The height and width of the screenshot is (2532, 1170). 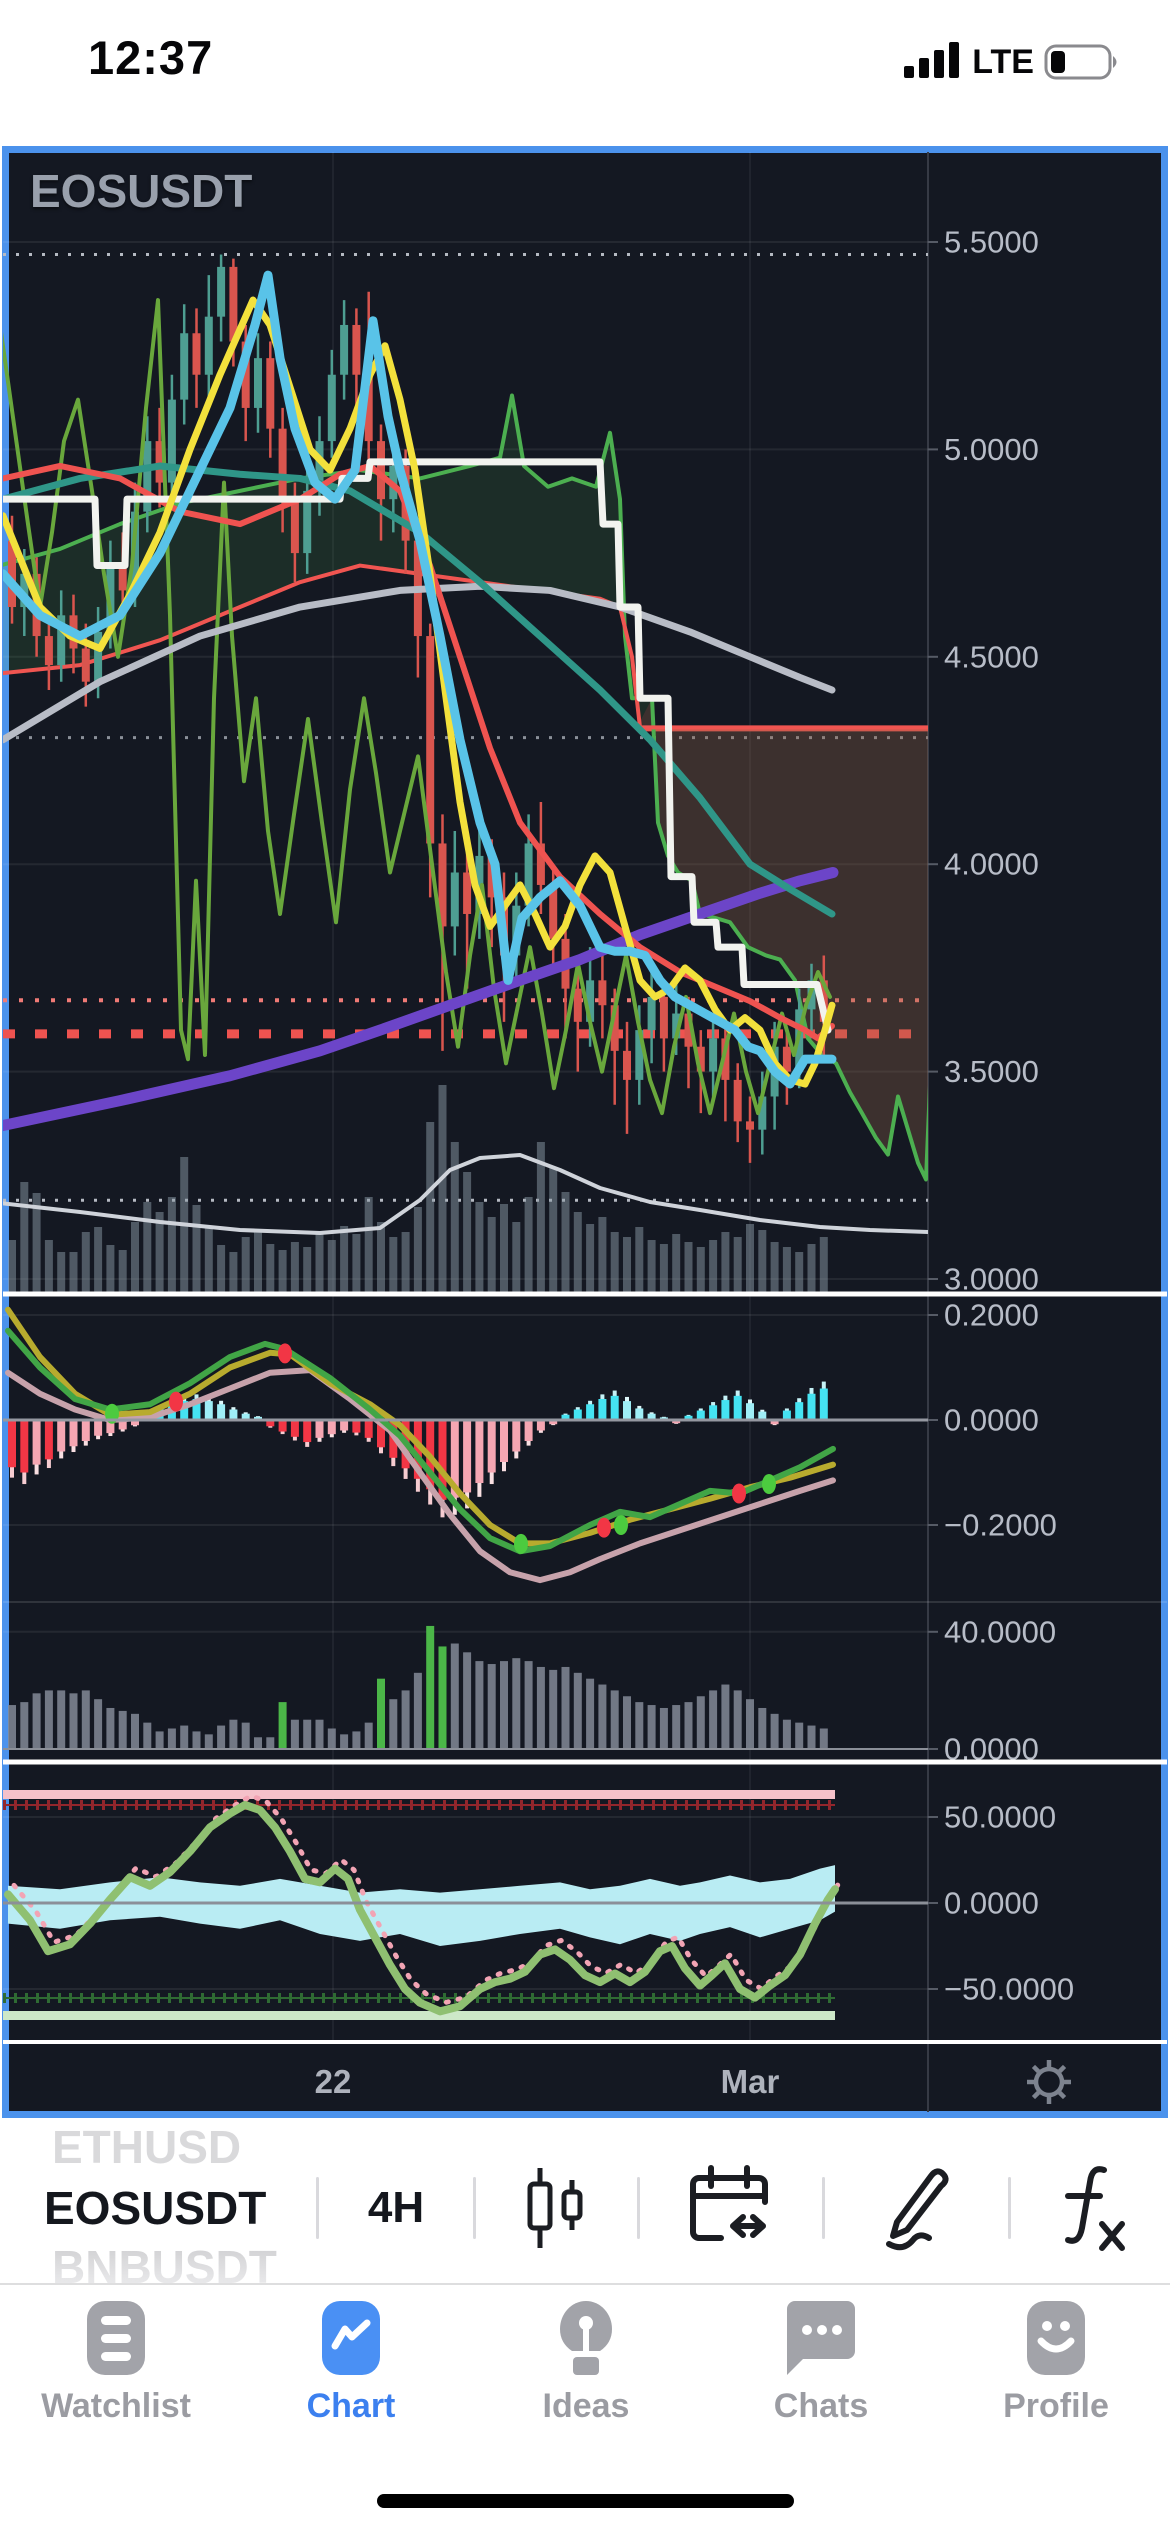 I want to click on draw-button, so click(x=917, y=2208).